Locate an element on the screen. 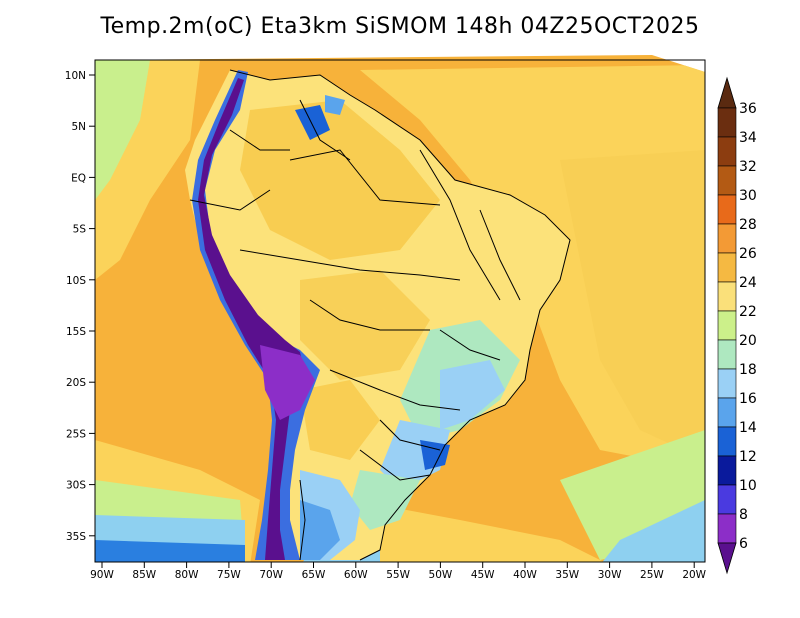 This screenshot has width=800, height=618. colorbar-top-arrow is located at coordinates (727, 92).